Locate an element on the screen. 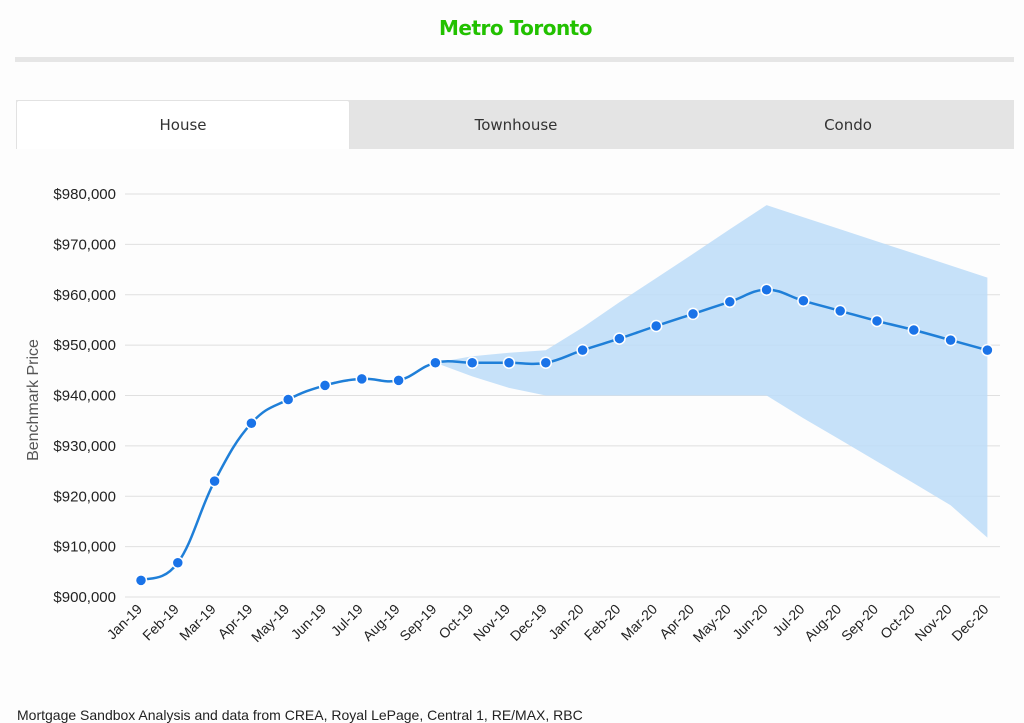 This screenshot has height=723, width=1024. x-tick-label: Nov-20 is located at coordinates (932, 622).